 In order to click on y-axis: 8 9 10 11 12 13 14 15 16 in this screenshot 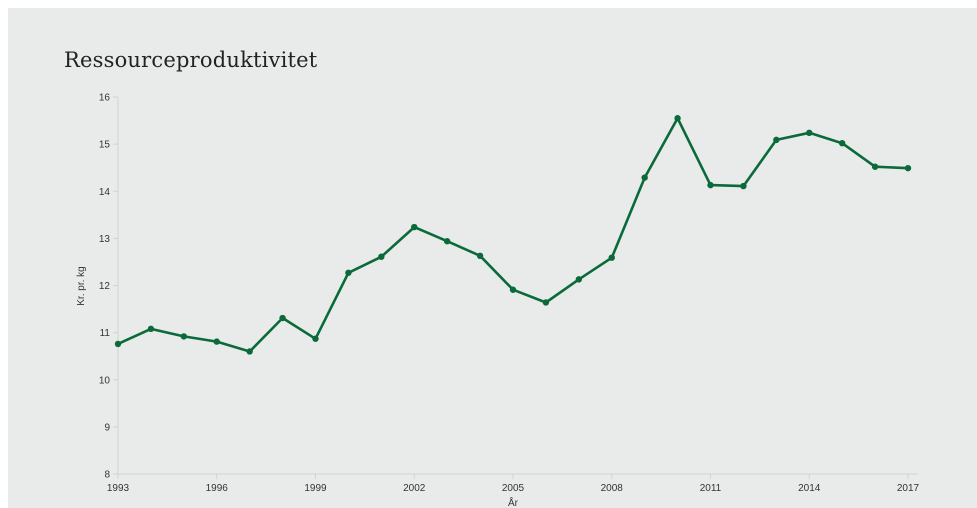, I will do `click(109, 287)`.